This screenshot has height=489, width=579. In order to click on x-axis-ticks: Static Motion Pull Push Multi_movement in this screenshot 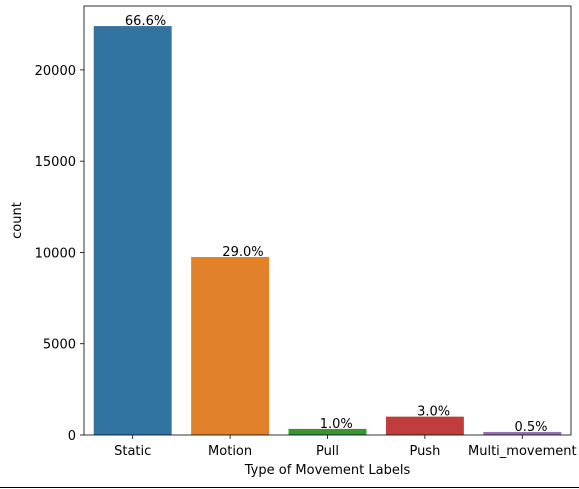, I will do `click(345, 447)`.